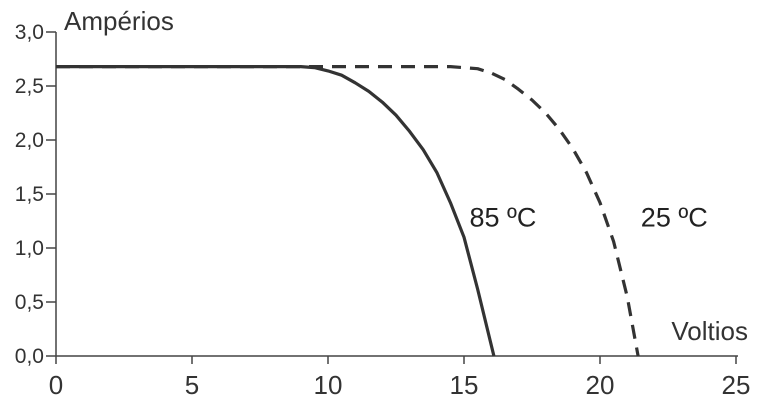 This screenshot has width=757, height=404. I want to click on series-label-85c: 85 ºC, so click(502, 217).